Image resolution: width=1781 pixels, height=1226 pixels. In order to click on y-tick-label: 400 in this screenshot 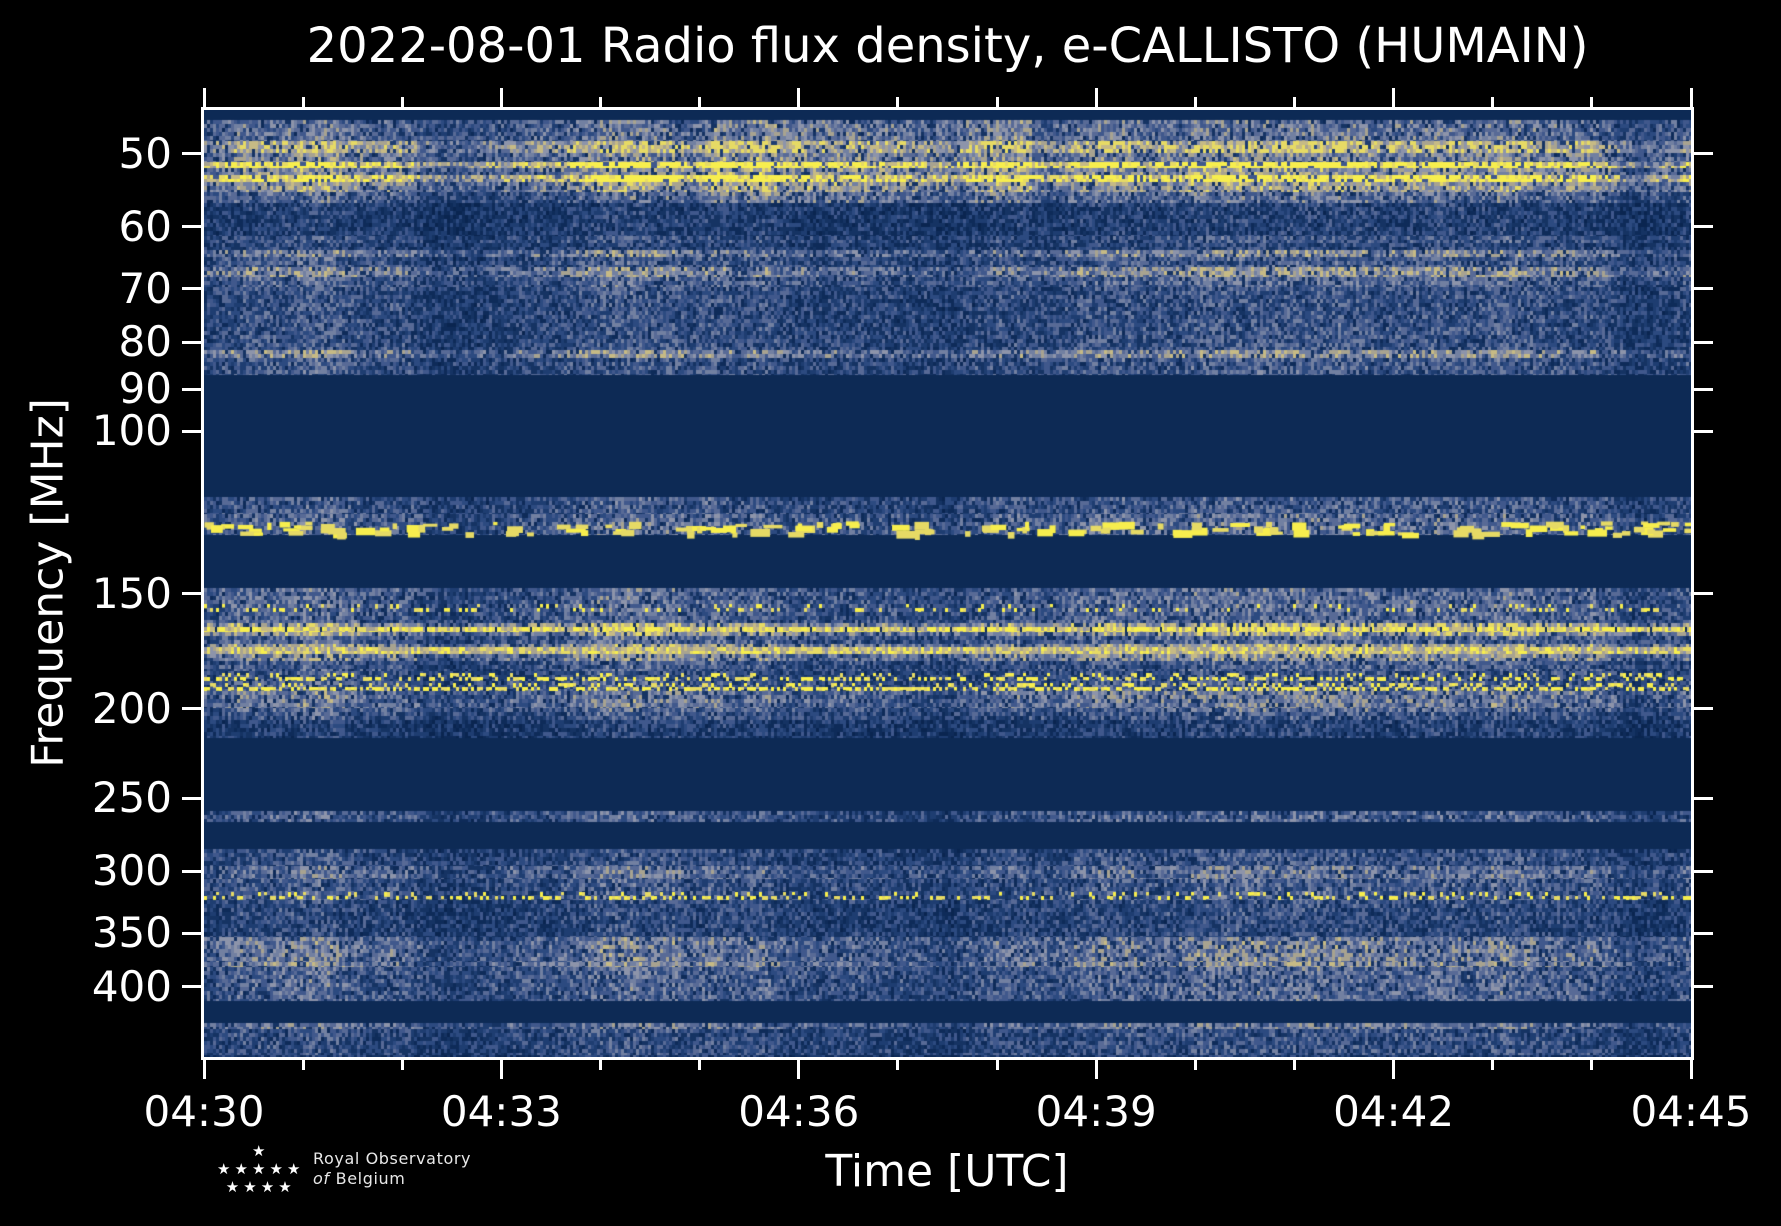, I will do `click(131, 986)`.